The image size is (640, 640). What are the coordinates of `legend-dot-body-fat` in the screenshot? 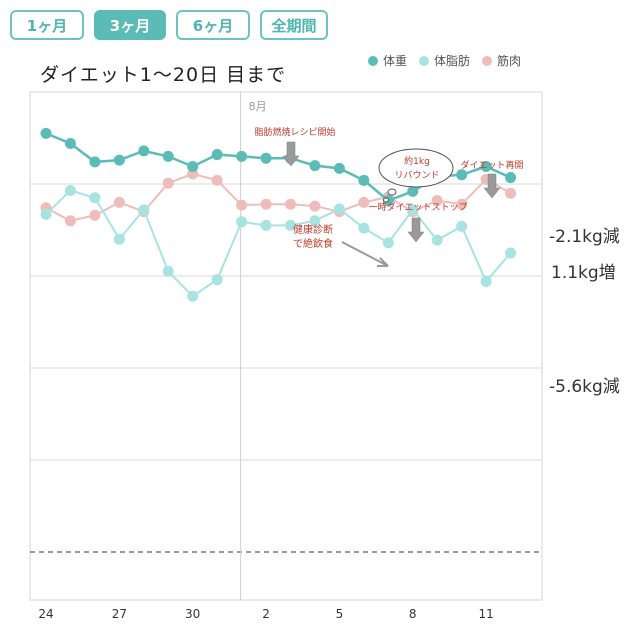 It's located at (424, 60).